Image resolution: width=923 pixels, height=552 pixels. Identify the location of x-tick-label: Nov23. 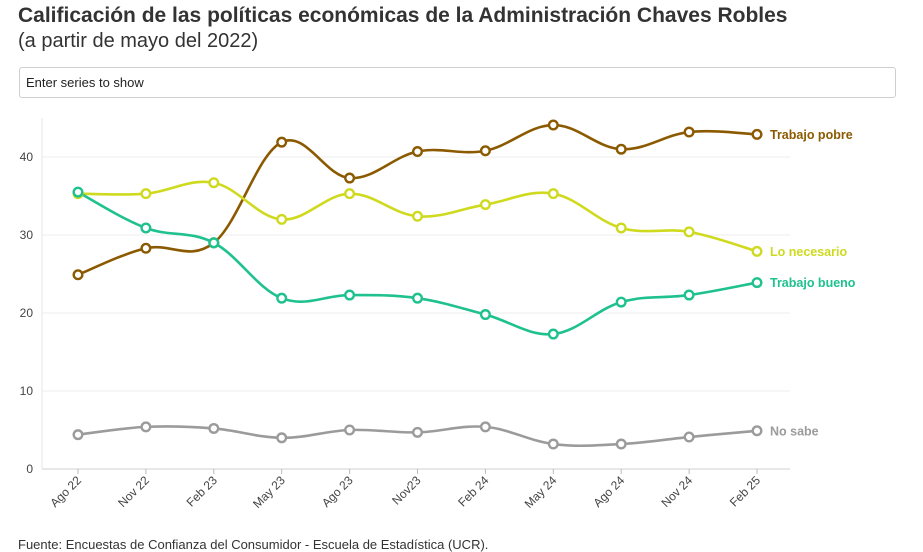
(406, 490).